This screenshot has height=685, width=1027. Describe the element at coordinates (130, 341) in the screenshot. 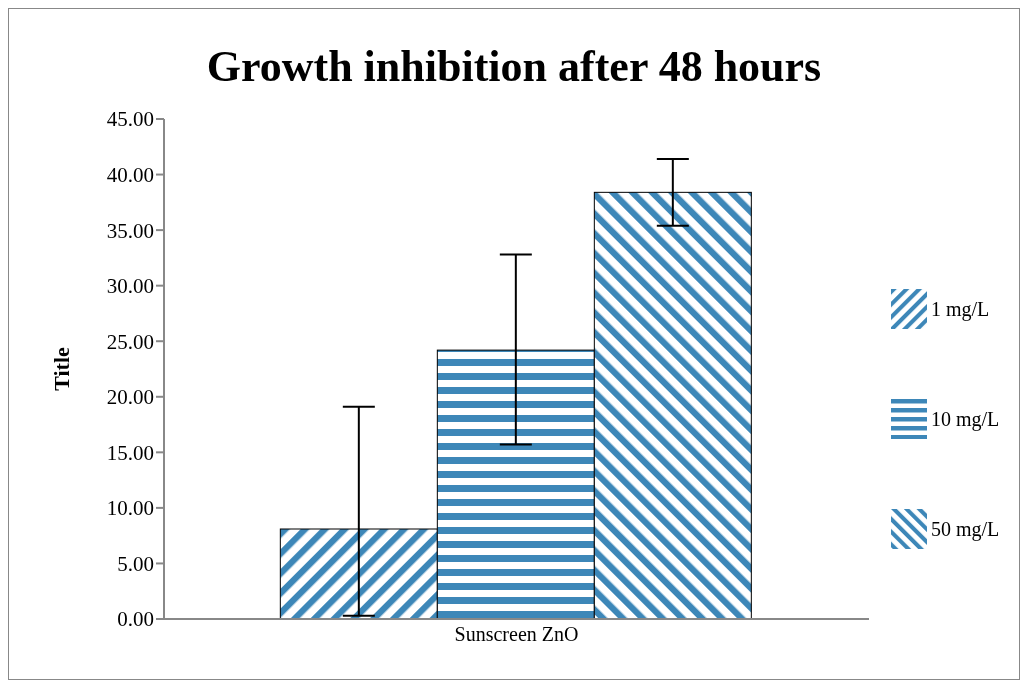

I see `y-tick-label: 25.00` at that location.